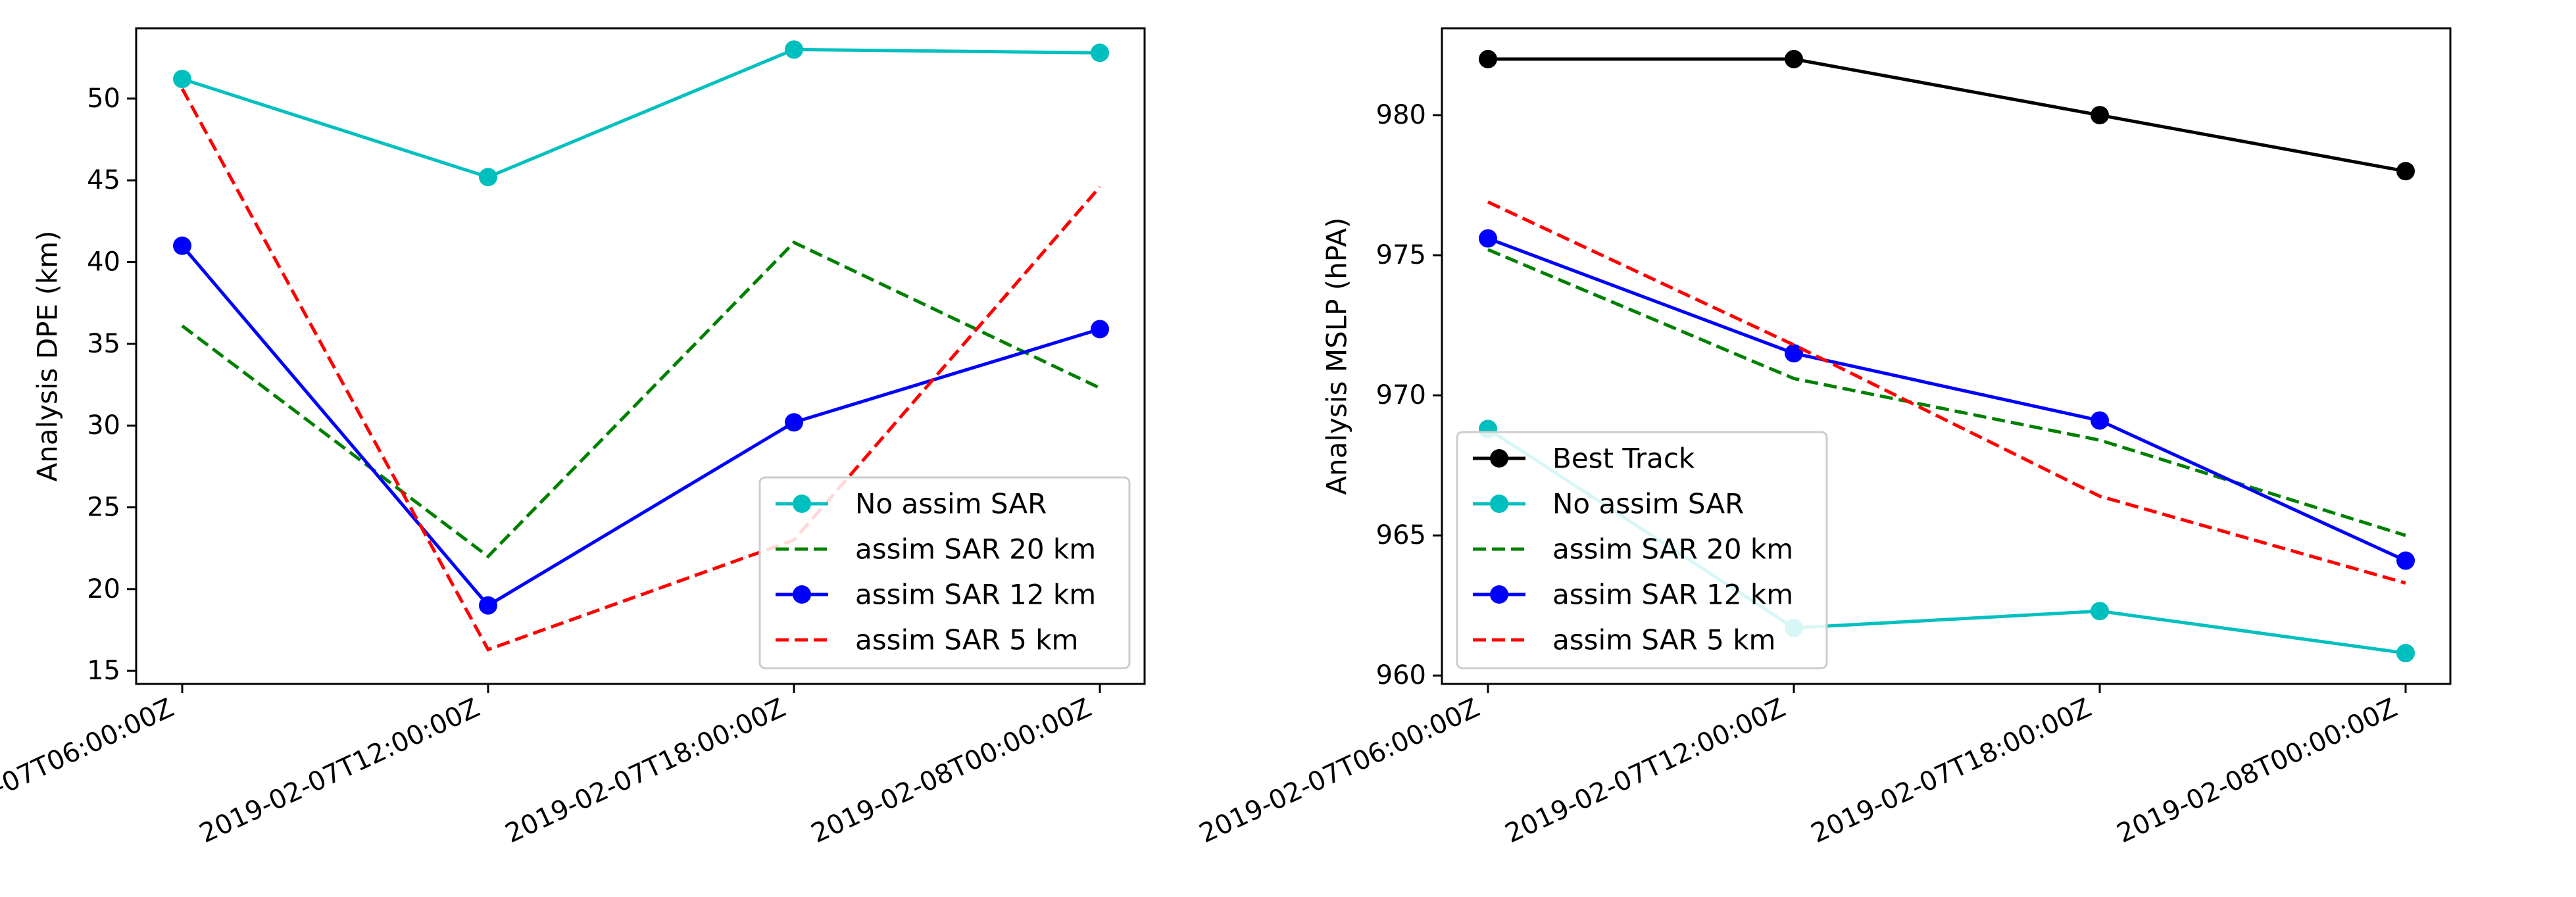  What do you see at coordinates (103, 425) in the screenshot?
I see `y-tick-label: 30` at bounding box center [103, 425].